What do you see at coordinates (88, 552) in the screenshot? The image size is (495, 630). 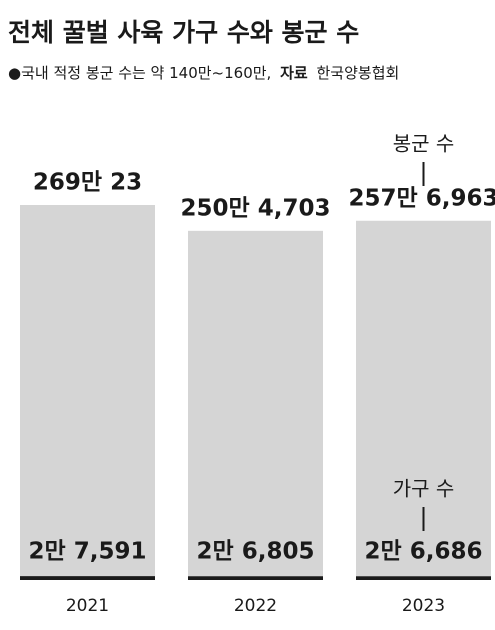 I see `household-value-label: 2만 7,591` at bounding box center [88, 552].